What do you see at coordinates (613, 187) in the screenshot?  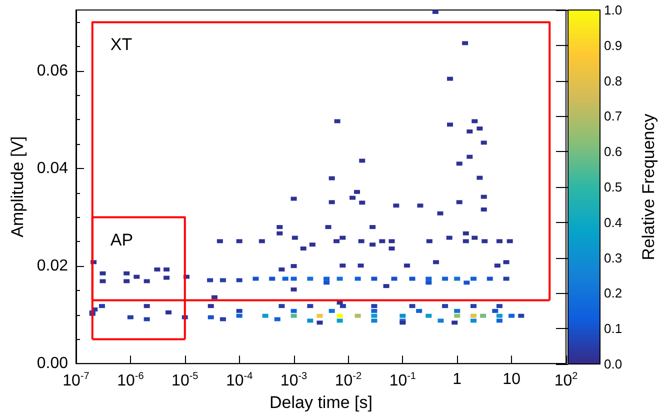 I see `color-bar-label: 0.5` at bounding box center [613, 187].